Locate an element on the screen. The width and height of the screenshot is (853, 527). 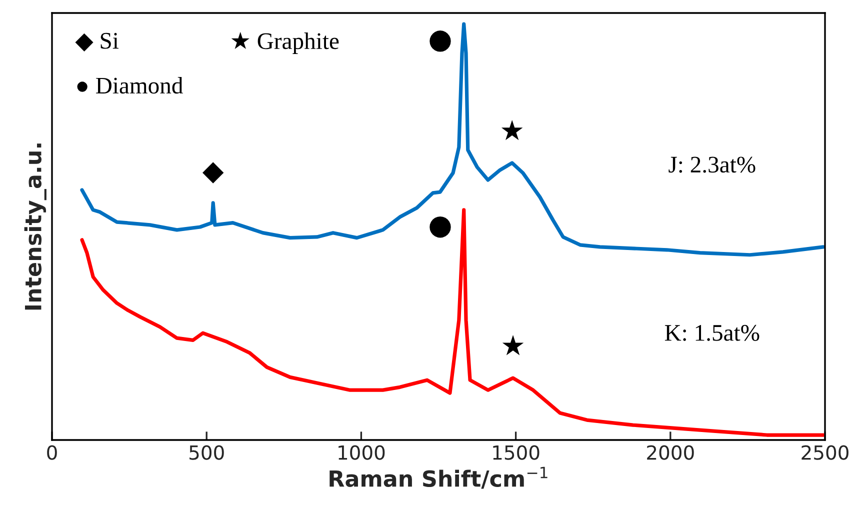
x-tick-label: 500 is located at coordinates (207, 452).